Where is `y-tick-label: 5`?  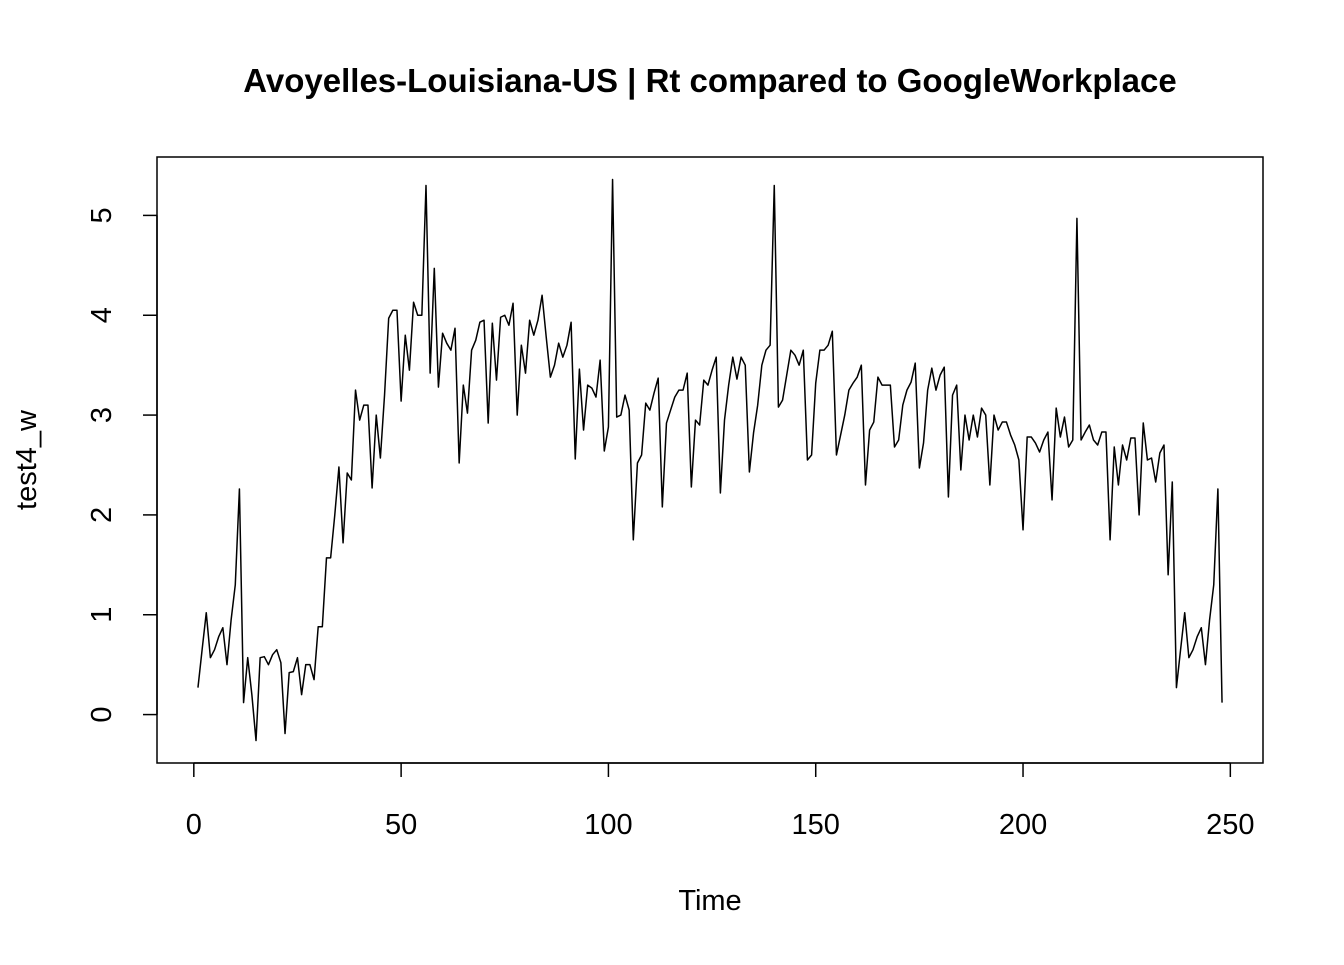 y-tick-label: 5 is located at coordinates (102, 215).